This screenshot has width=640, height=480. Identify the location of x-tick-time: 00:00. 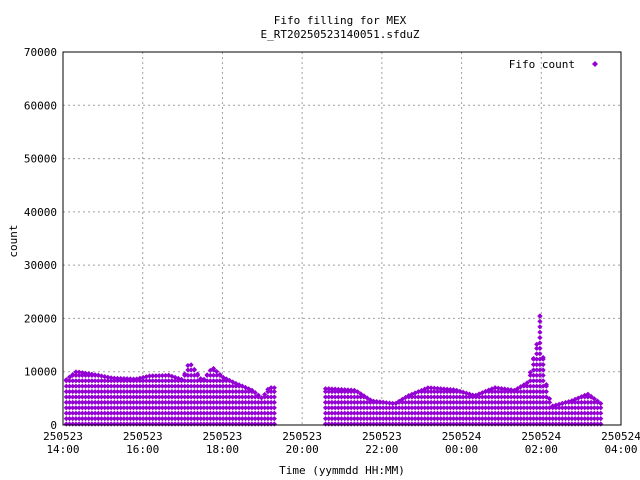
(461, 449).